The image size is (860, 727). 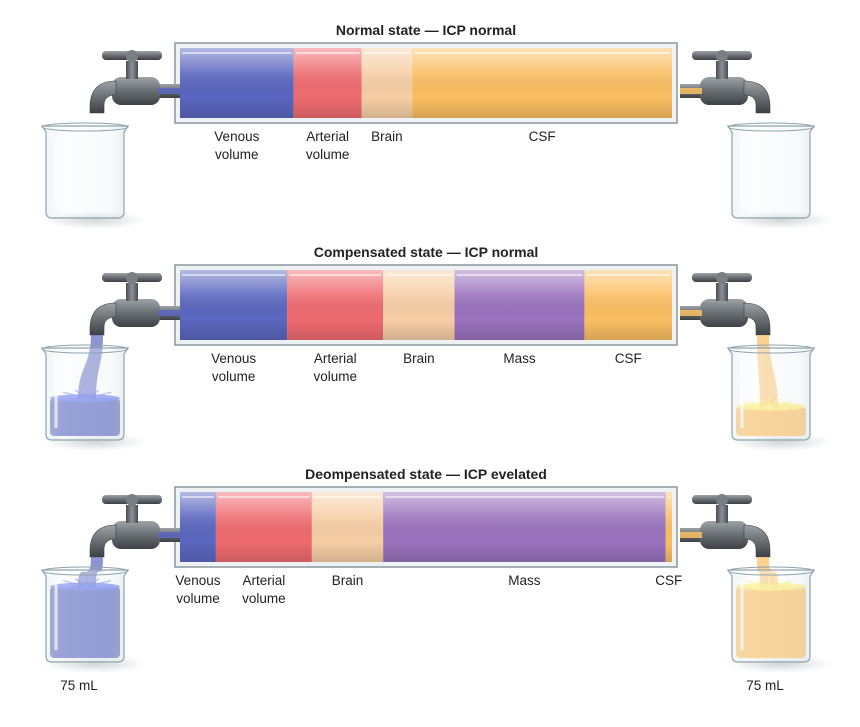 What do you see at coordinates (93, 625) in the screenshot?
I see `left-beaker: 75 mL` at bounding box center [93, 625].